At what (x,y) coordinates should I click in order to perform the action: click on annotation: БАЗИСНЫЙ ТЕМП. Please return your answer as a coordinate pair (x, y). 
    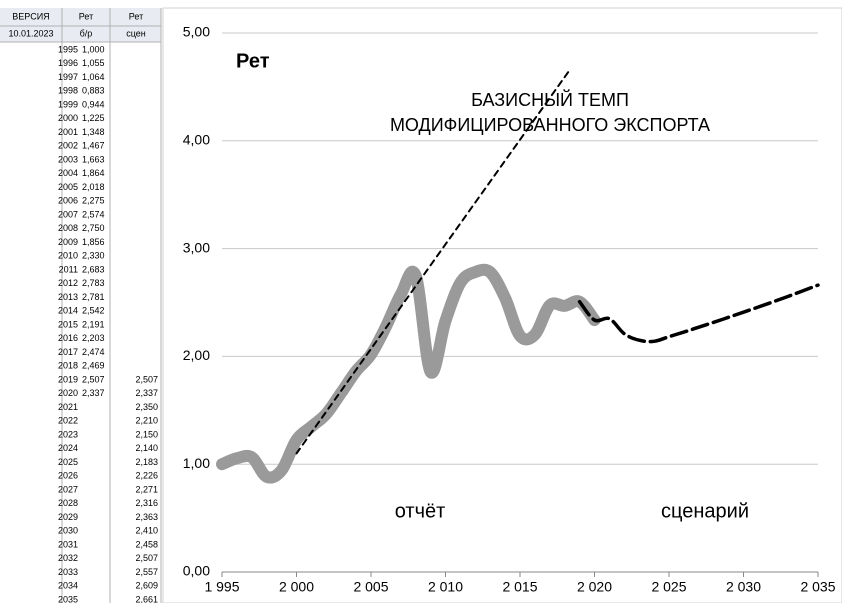
    Looking at the image, I should click on (550, 99).